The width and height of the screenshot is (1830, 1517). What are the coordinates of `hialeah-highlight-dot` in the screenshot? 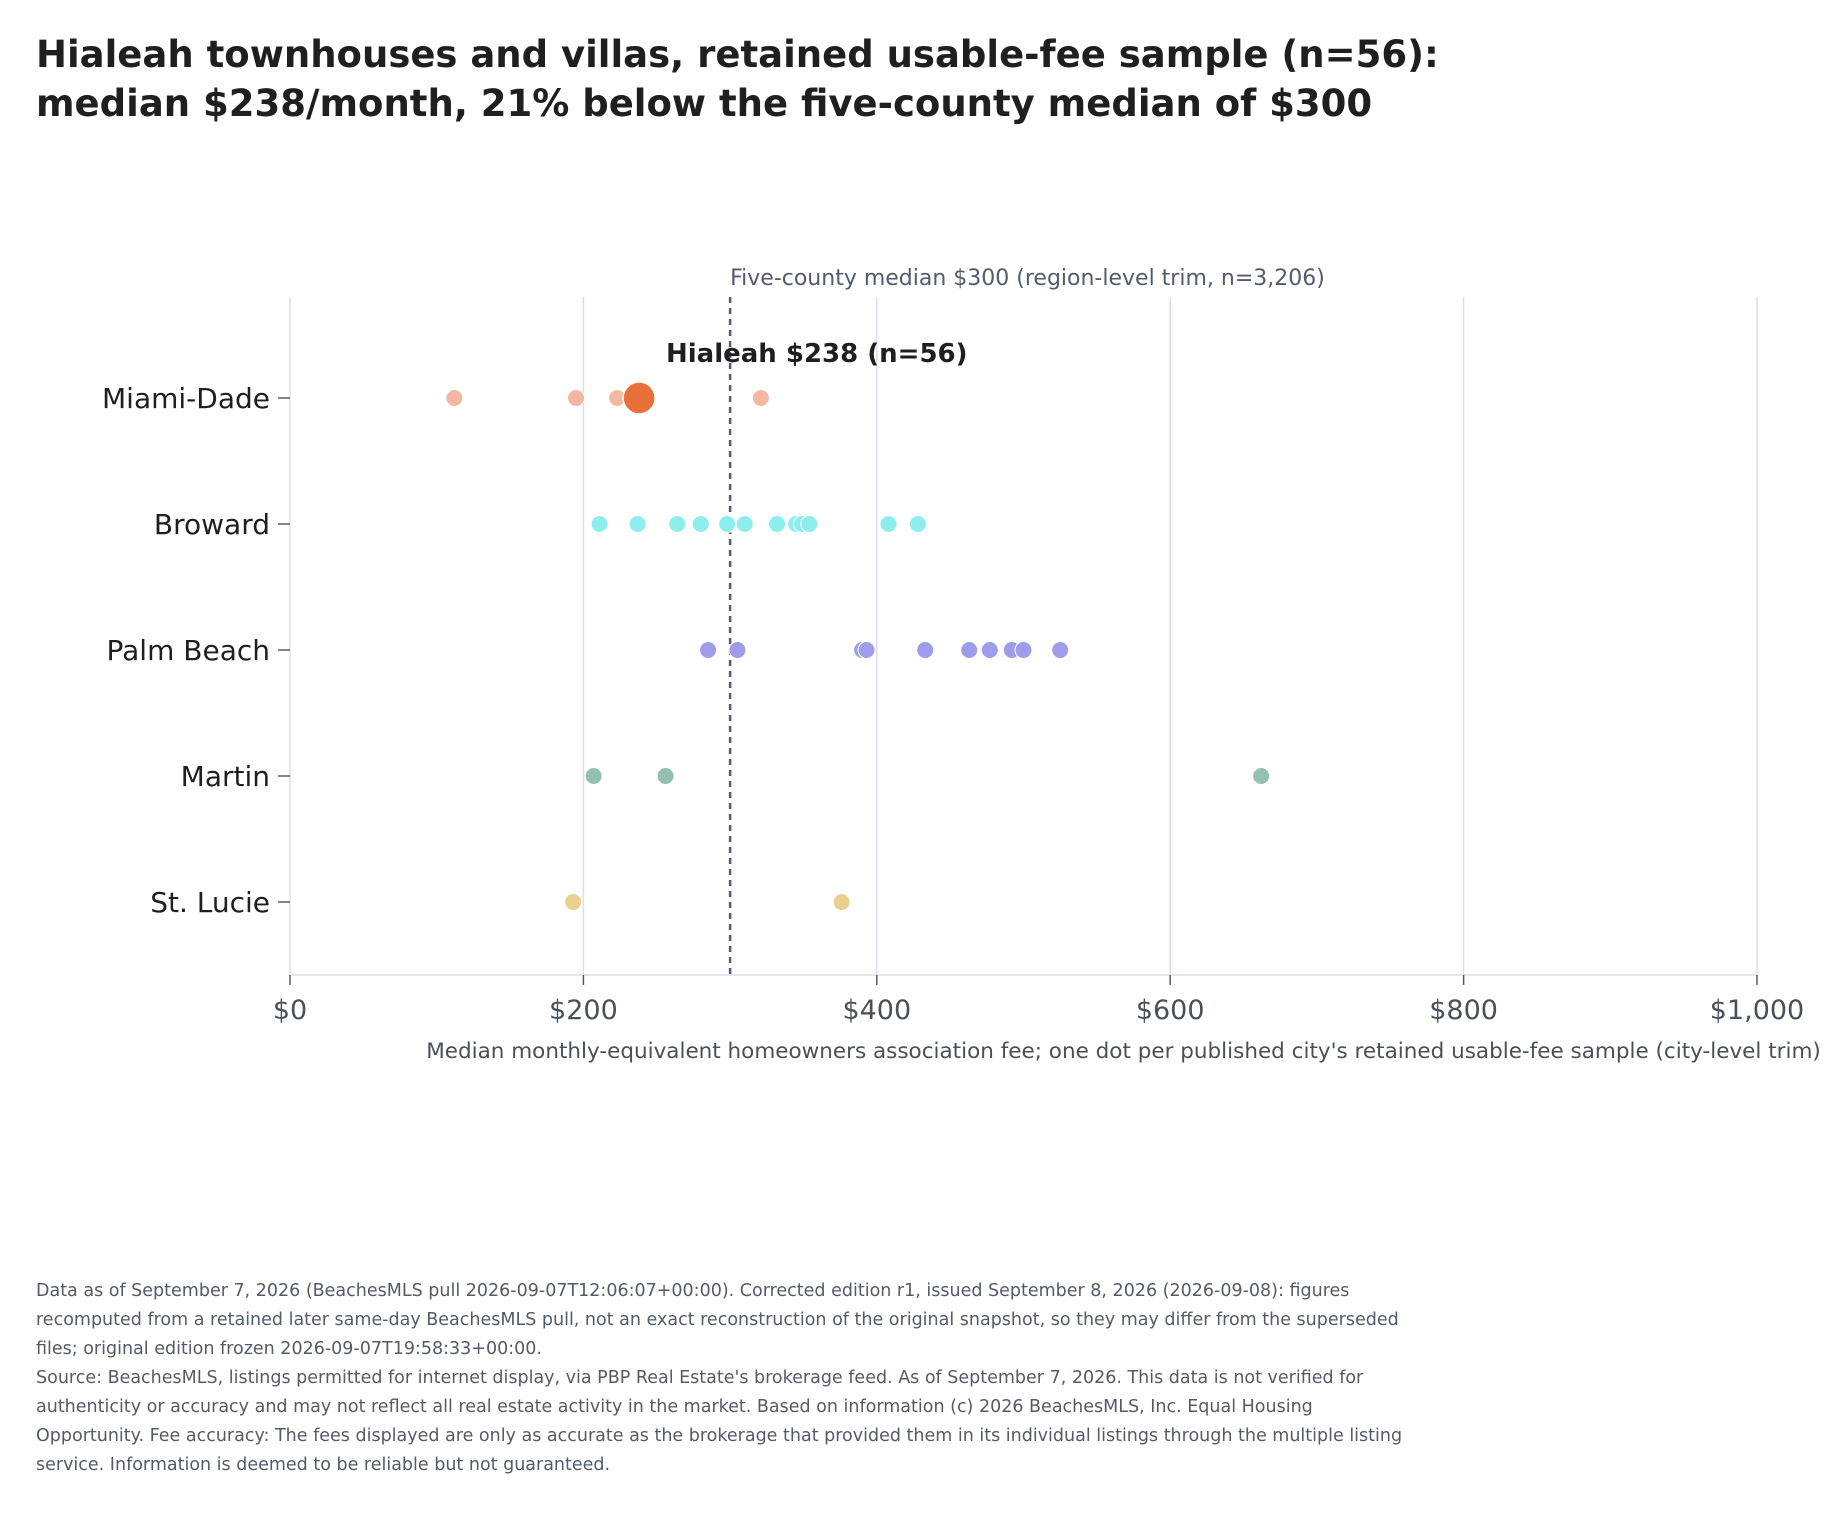 It's located at (639, 398).